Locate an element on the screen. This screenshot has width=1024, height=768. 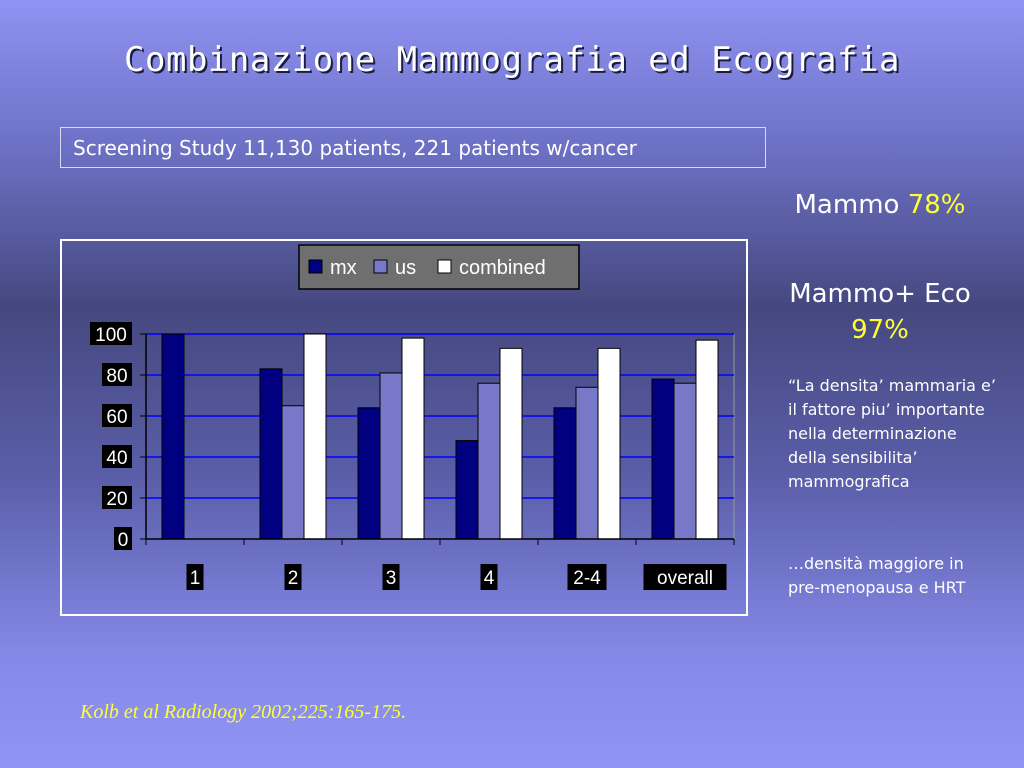
bar-mx-overall is located at coordinates (663, 459).